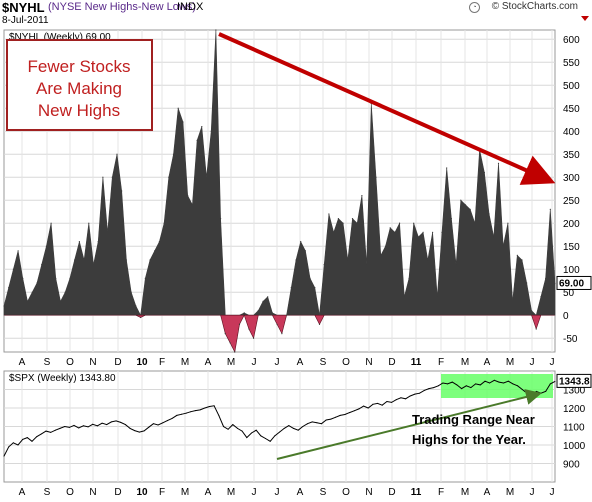 Image resolution: width=592 pixels, height=502 pixels. Describe the element at coordinates (279, 333) in the screenshot. I see `nyhl-area-negative` at that location.